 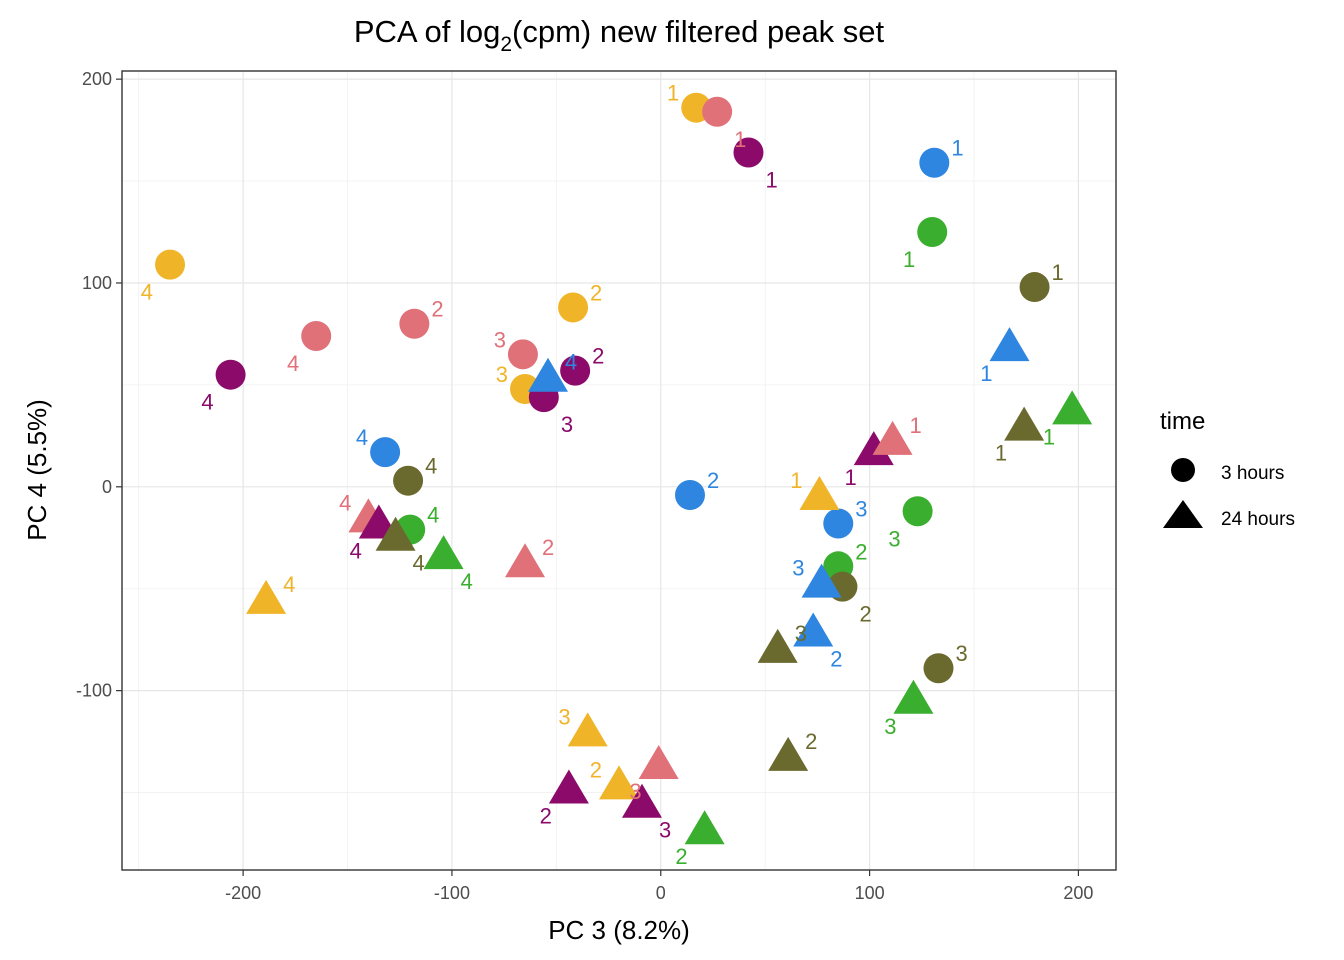 What do you see at coordinates (500, 339) in the screenshot?
I see `point-label-pink-3: 3` at bounding box center [500, 339].